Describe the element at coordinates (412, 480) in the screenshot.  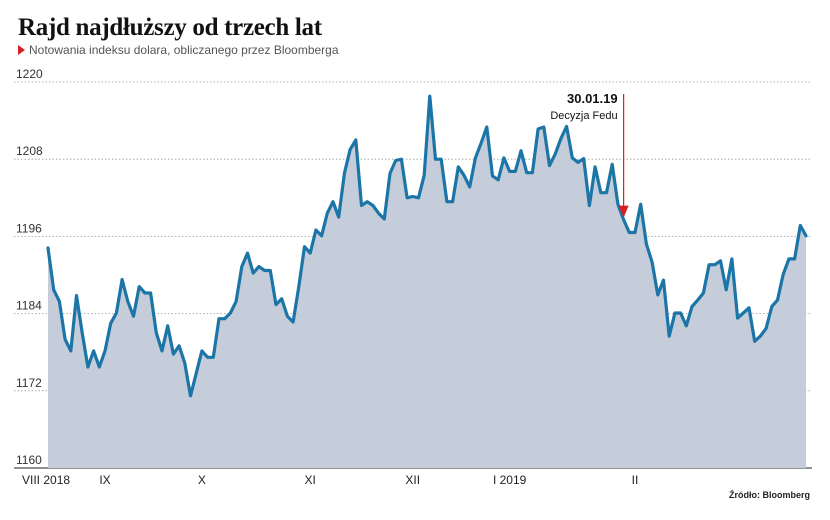
I see `x-tick-label: XII` at that location.